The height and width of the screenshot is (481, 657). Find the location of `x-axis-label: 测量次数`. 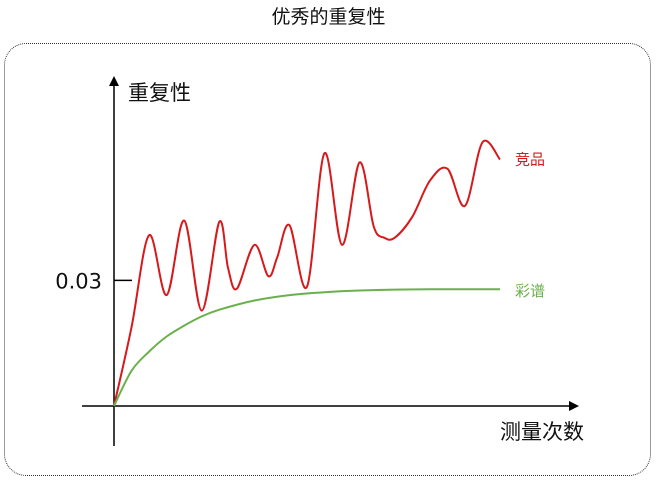

x-axis-label: 测量次数 is located at coordinates (542, 432).